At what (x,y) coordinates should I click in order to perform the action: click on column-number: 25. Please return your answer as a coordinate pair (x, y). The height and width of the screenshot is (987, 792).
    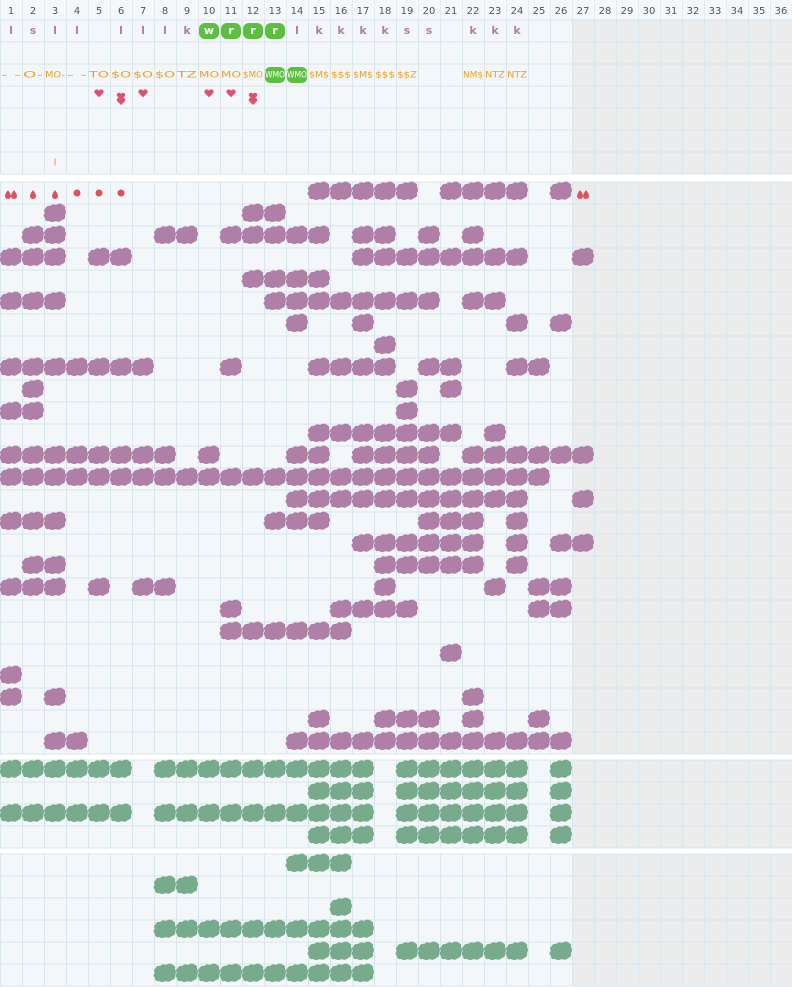
    Looking at the image, I should click on (539, 11).